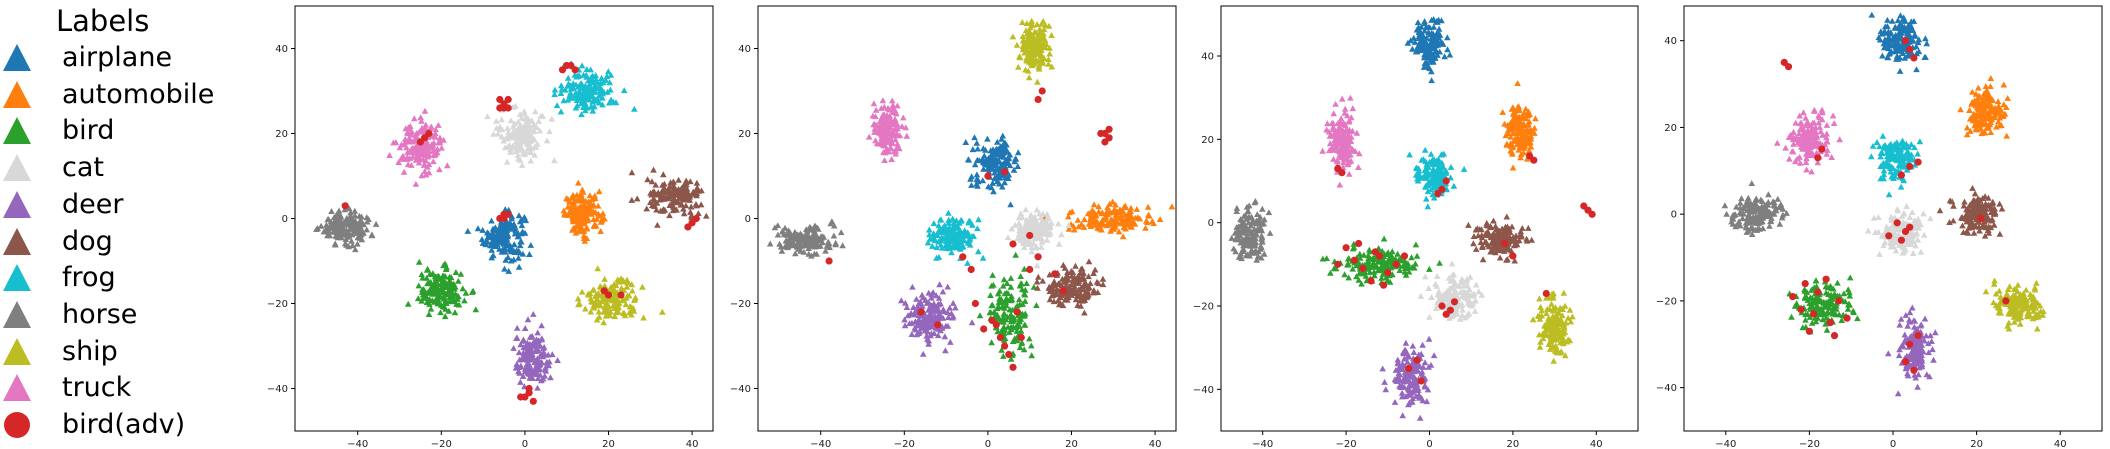 This screenshot has width=2110, height=449. I want to click on triangle-marker-icon, so click(17, 351).